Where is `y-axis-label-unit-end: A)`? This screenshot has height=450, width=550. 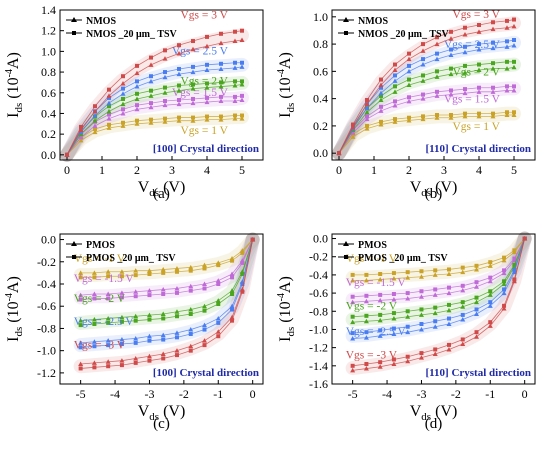 y-axis-label-unit-end: A) is located at coordinates (285, 60).